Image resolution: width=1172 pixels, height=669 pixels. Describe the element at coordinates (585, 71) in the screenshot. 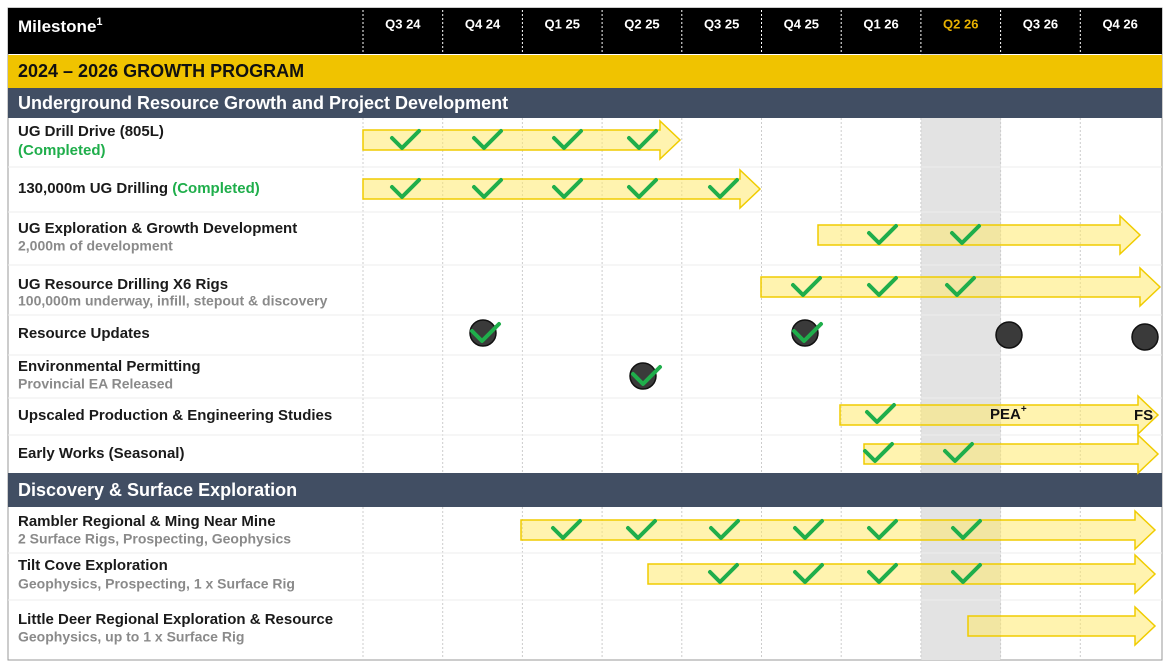

I see `banner-bar` at that location.